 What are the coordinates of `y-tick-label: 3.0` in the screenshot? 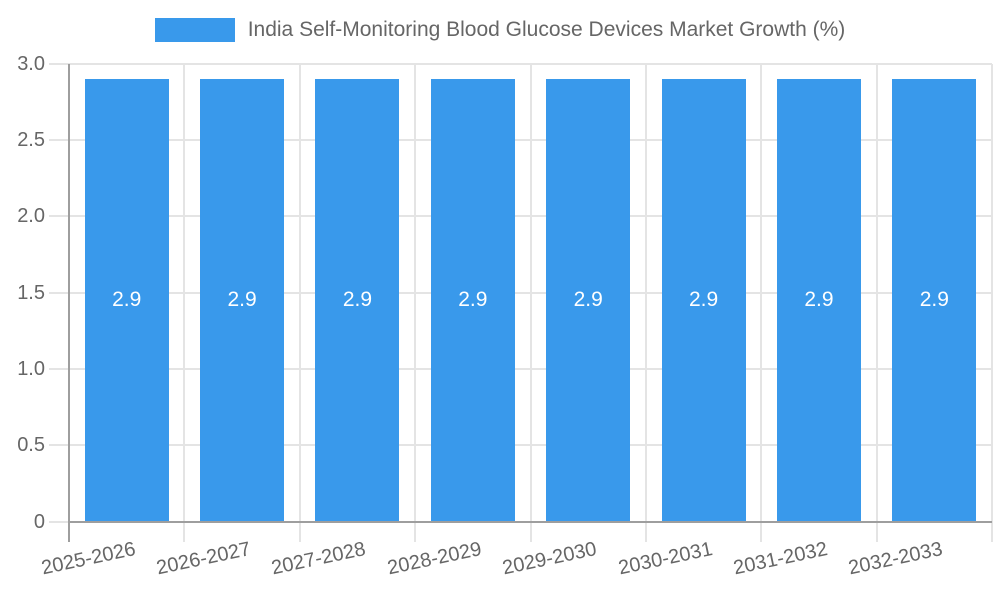 It's located at (31, 63).